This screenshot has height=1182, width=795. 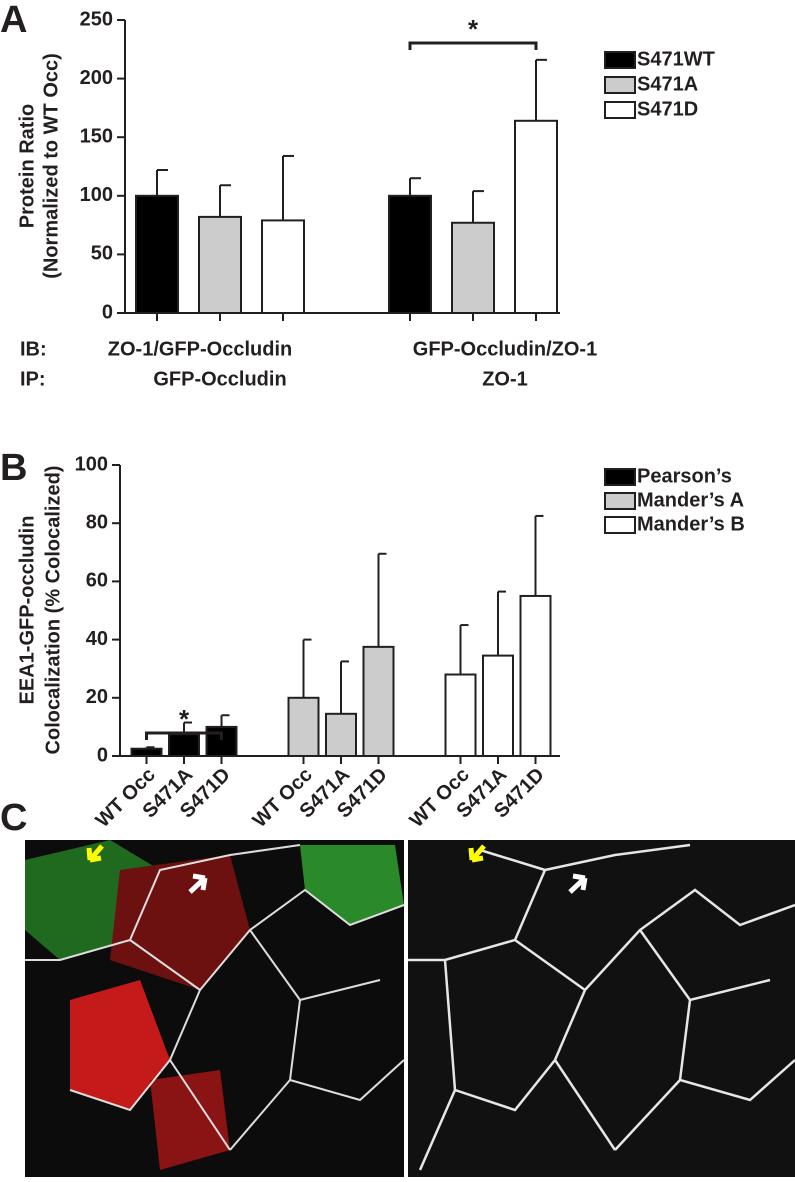 I want to click on grayscale-image, so click(x=601, y=1008).